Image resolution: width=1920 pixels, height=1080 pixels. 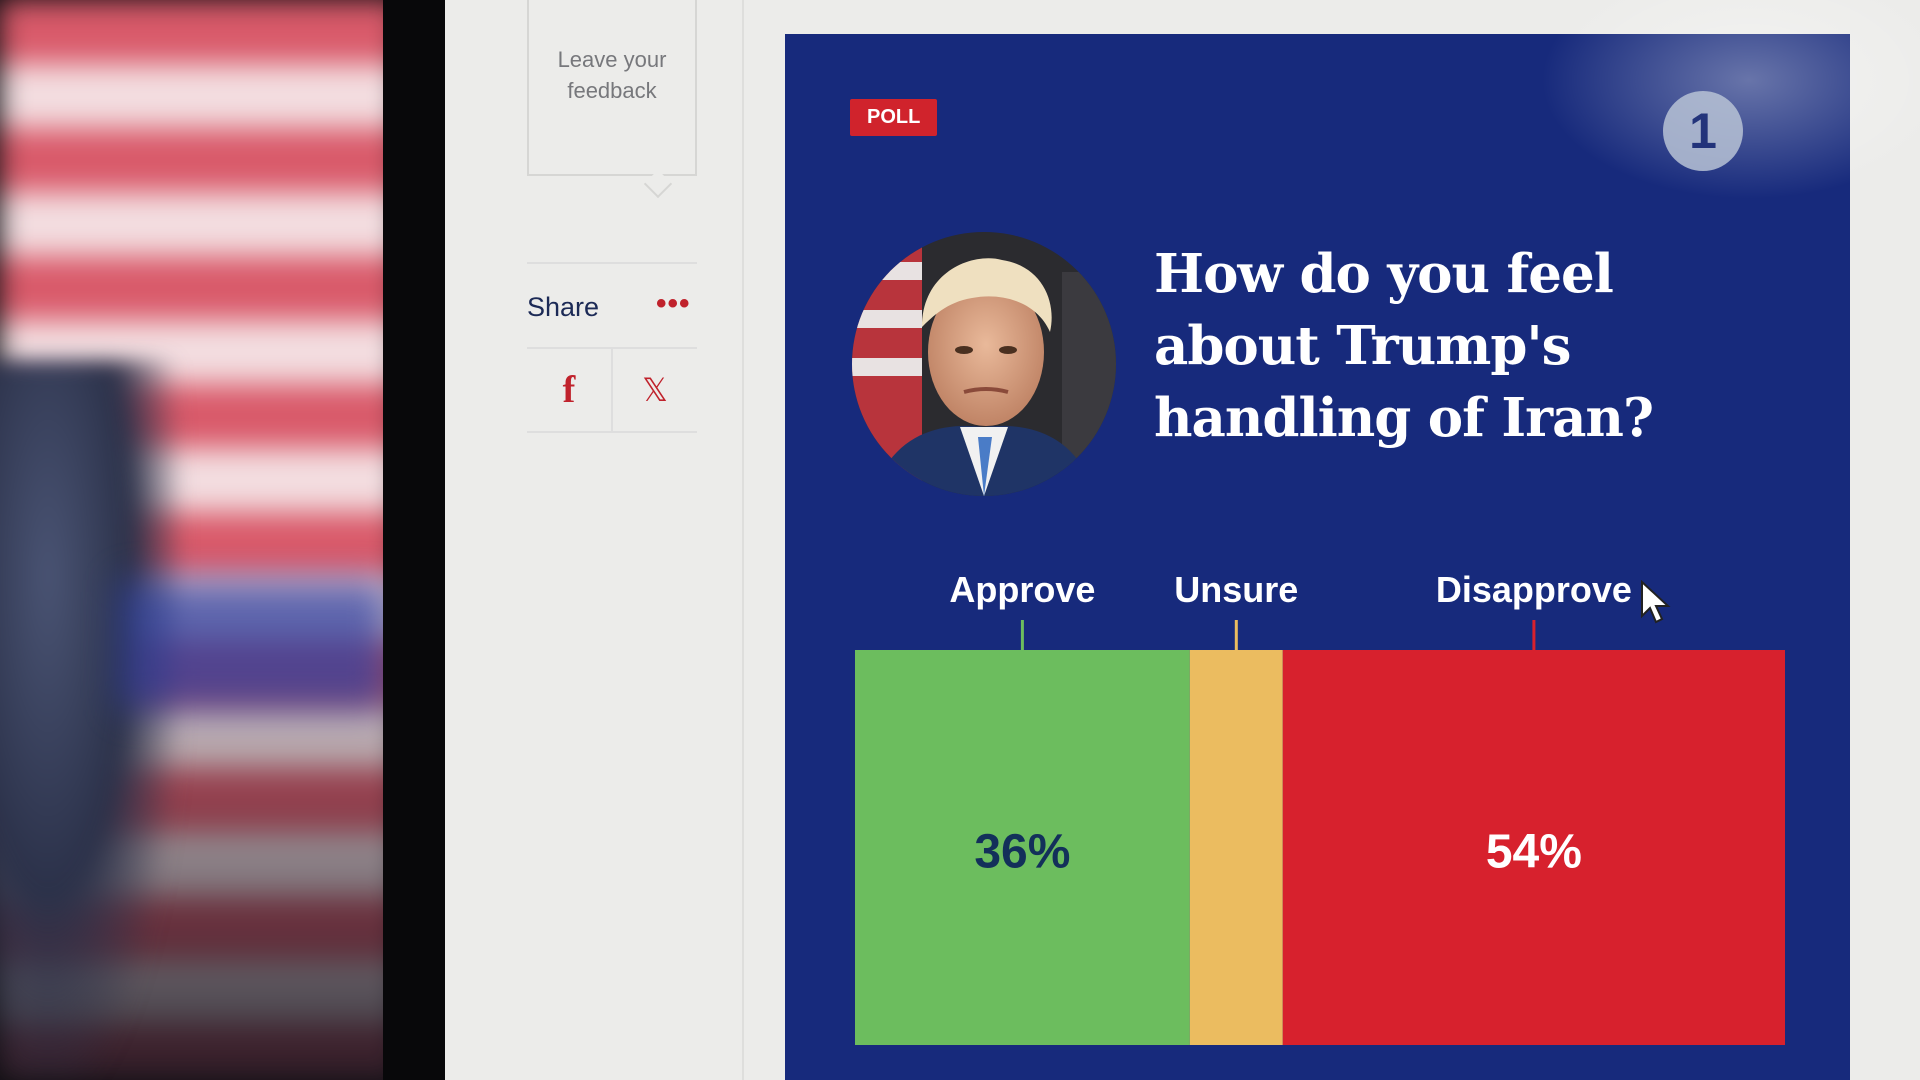 What do you see at coordinates (414, 540) in the screenshot?
I see `monitor-bezel` at bounding box center [414, 540].